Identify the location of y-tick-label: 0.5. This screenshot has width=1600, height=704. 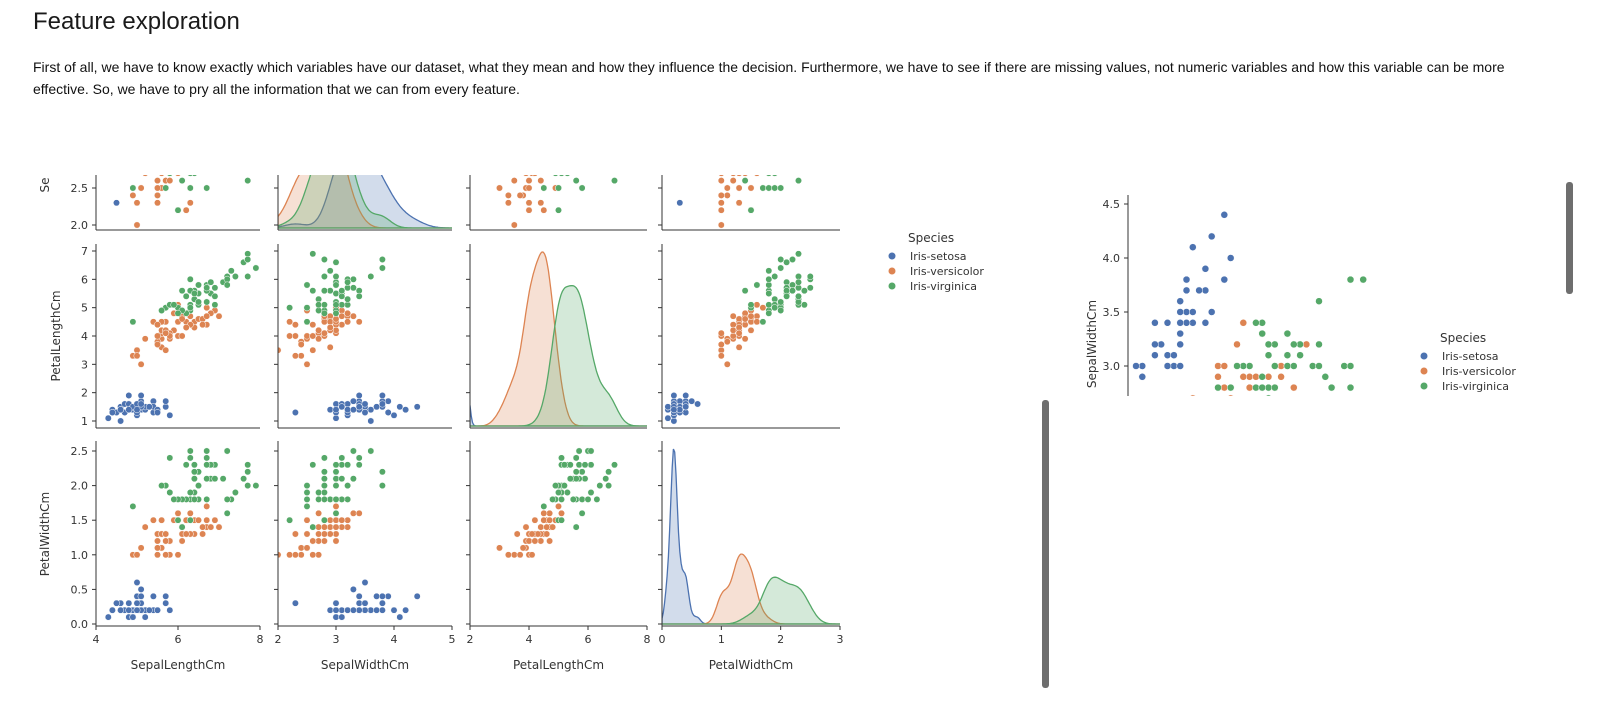
(80, 589).